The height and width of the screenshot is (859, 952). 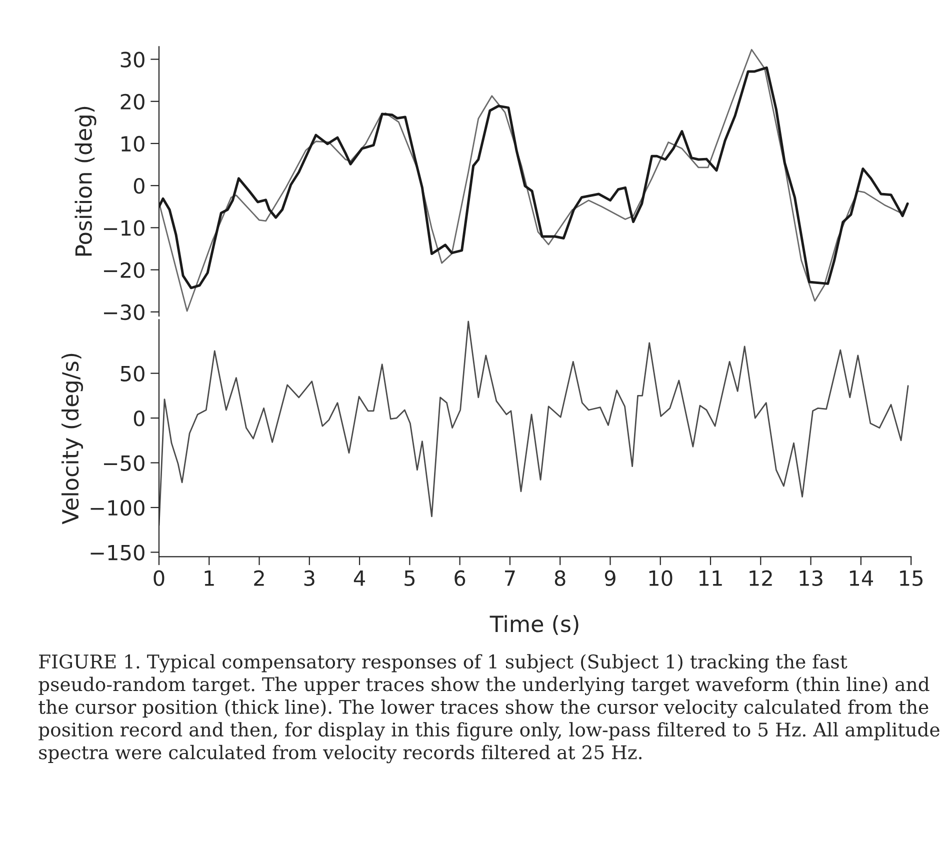 I want to click on y-tick-label: 20, so click(x=132, y=102).